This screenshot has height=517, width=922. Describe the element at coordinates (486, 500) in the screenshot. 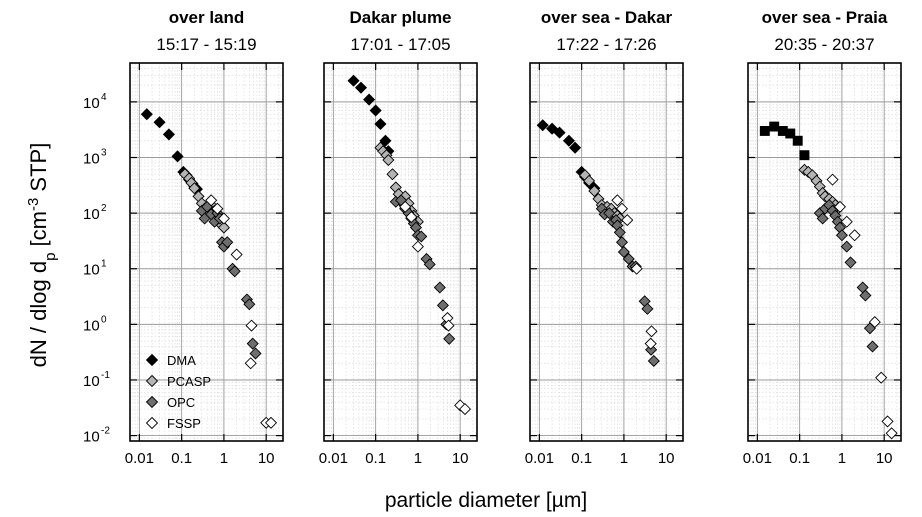

I see `x-axis-label: particle diameter [µm]` at that location.